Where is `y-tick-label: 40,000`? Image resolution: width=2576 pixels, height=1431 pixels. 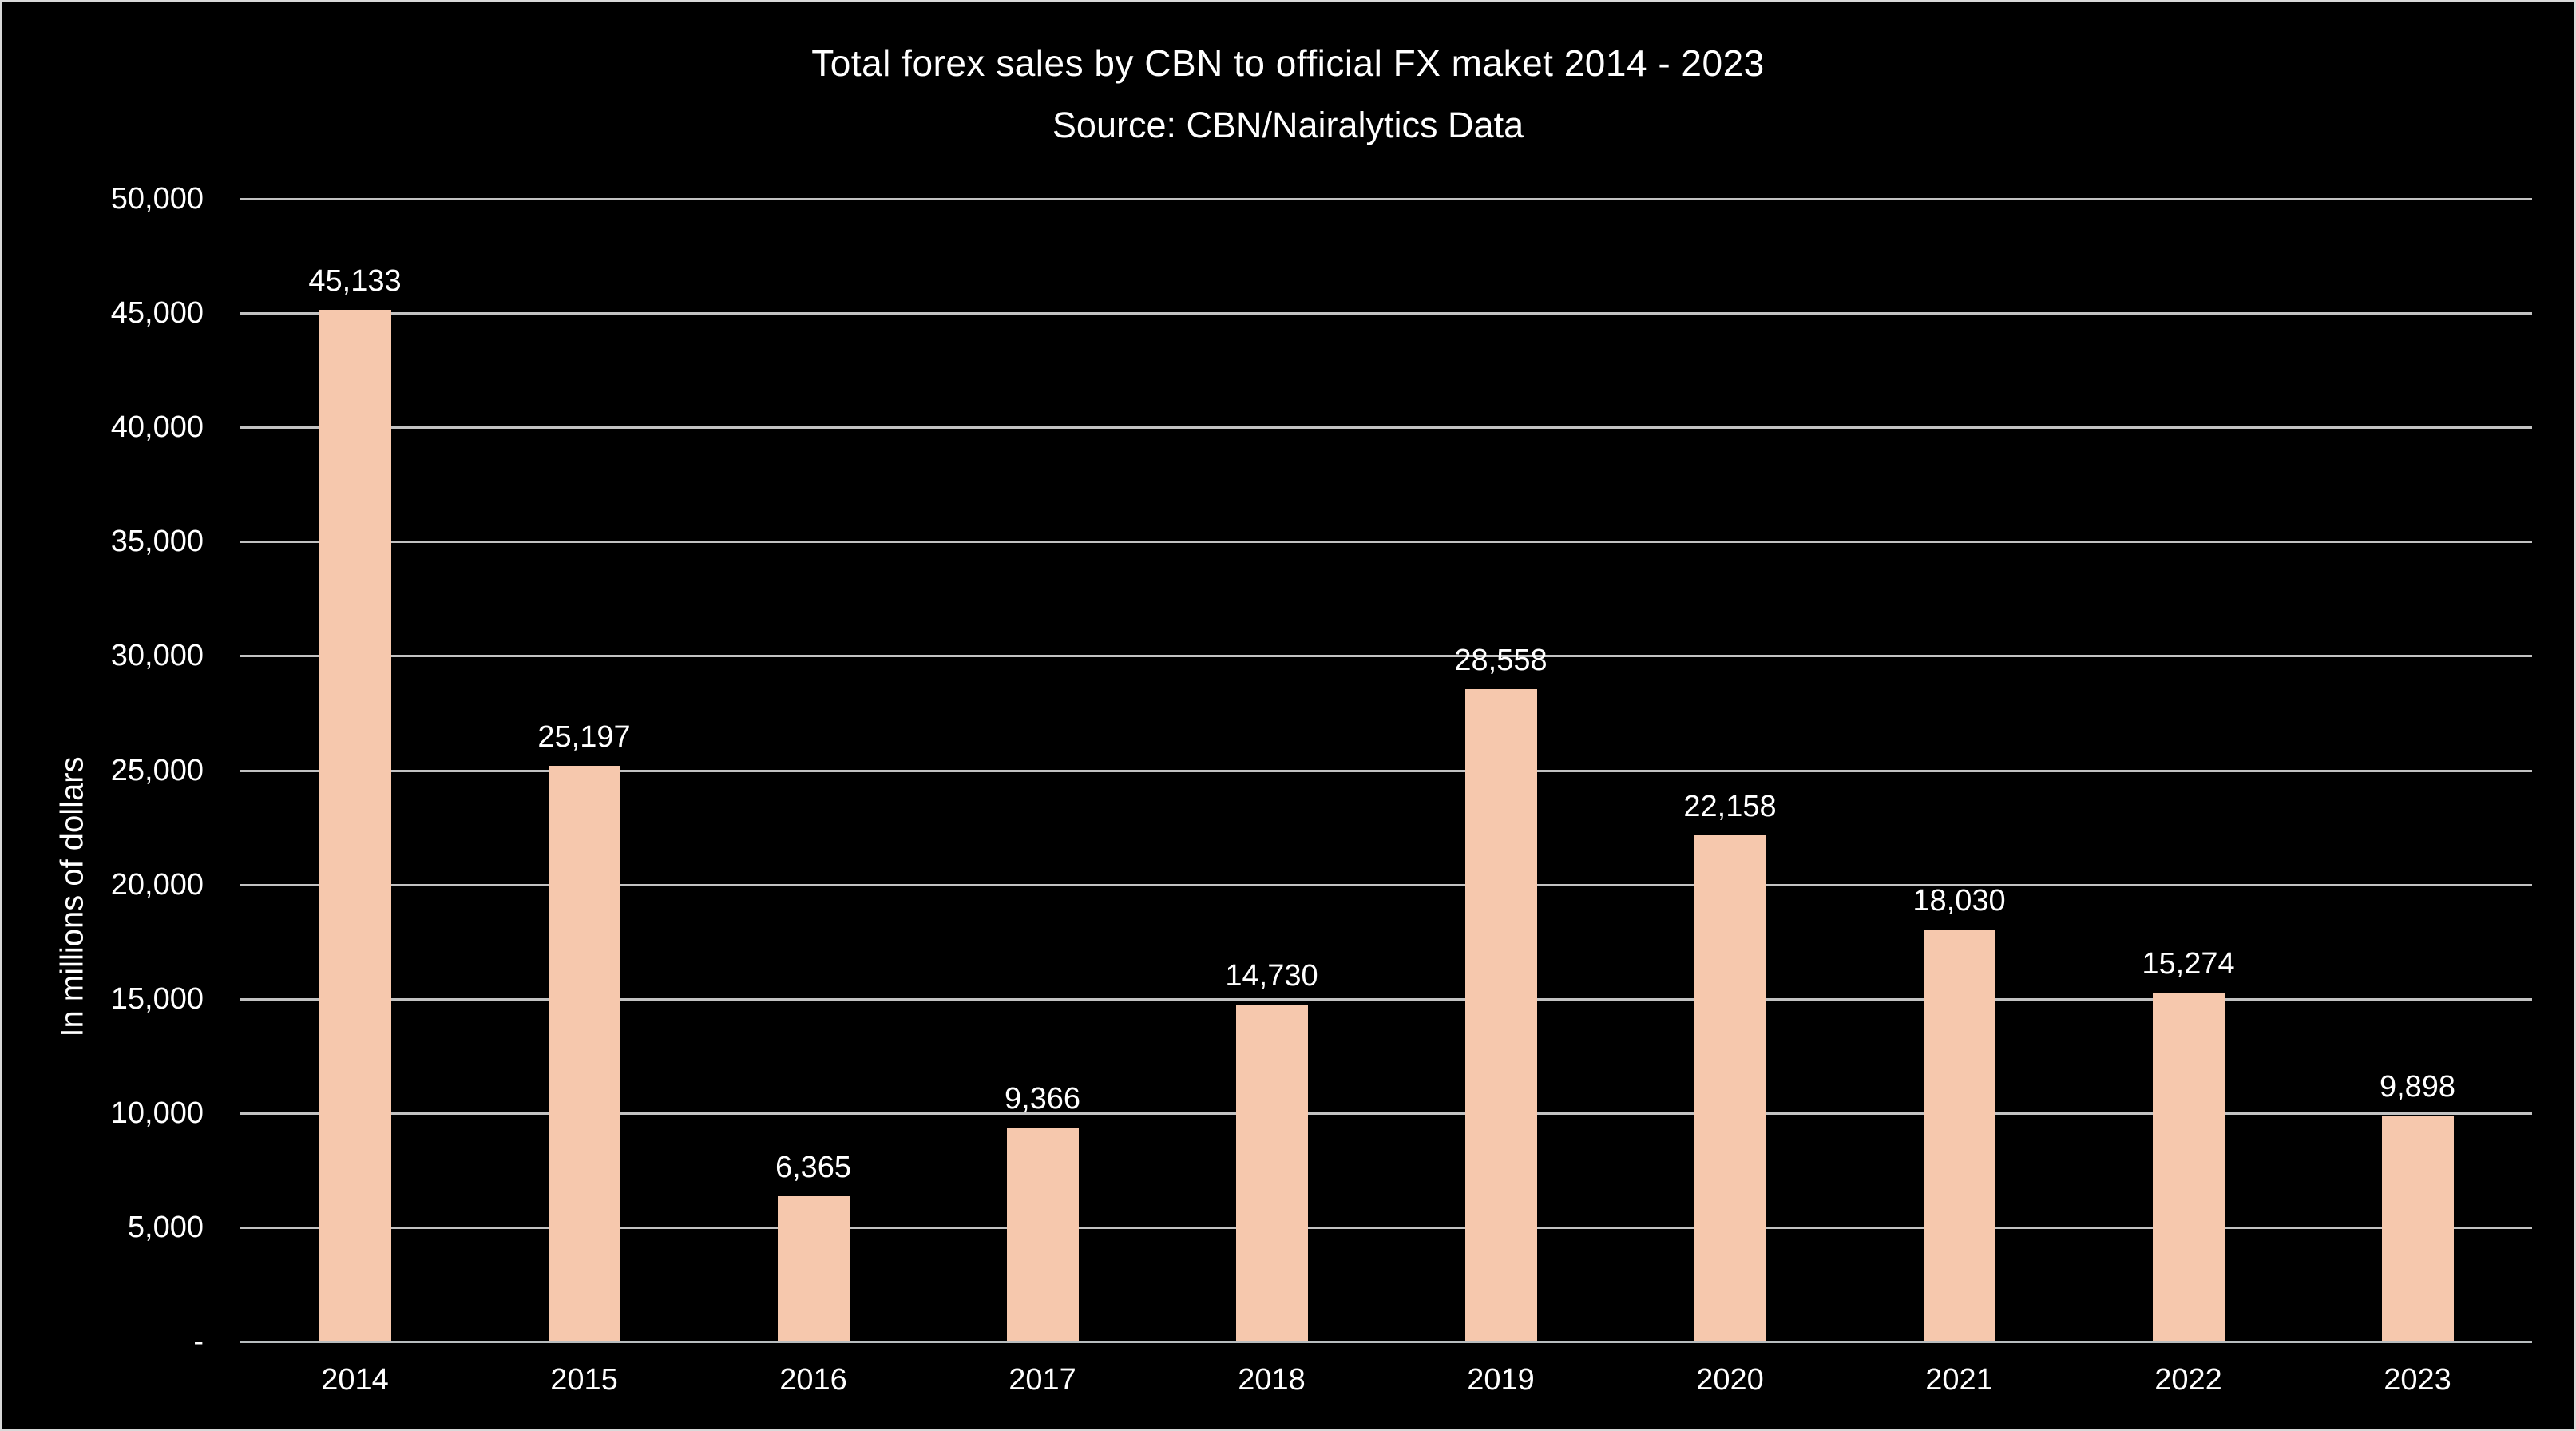 y-tick-label: 40,000 is located at coordinates (157, 427).